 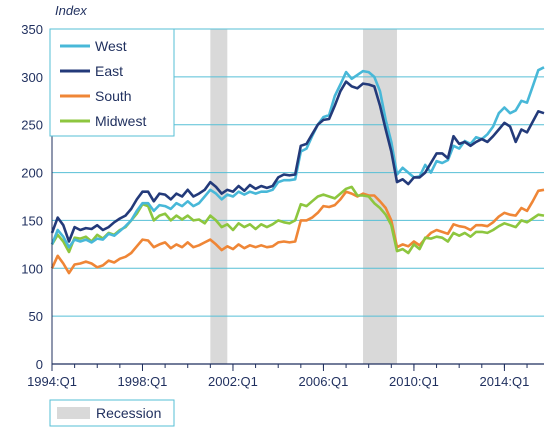 I want to click on y-tick-label-50: 50, so click(x=36, y=316).